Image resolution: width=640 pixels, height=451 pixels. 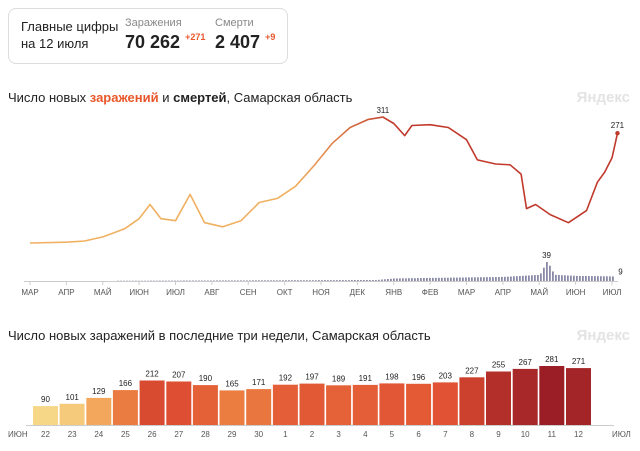 I want to click on bar-value-label: 129, so click(x=99, y=391).